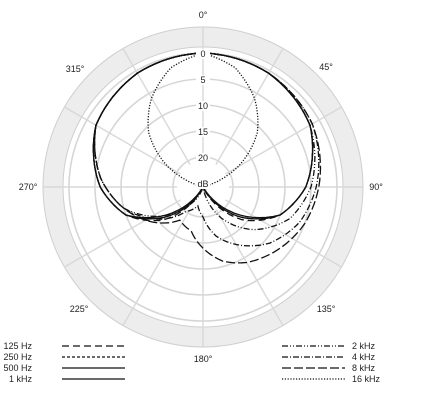 Image resolution: width=432 pixels, height=405 pixels. Describe the element at coordinates (203, 120) in the screenshot. I see `series-curve-16-khz` at that location.